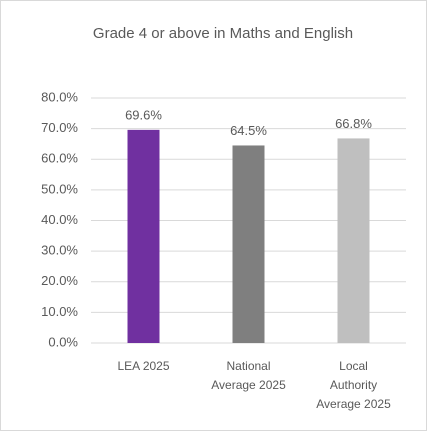  I want to click on y-tick-label: 0.0%, so click(63, 341).